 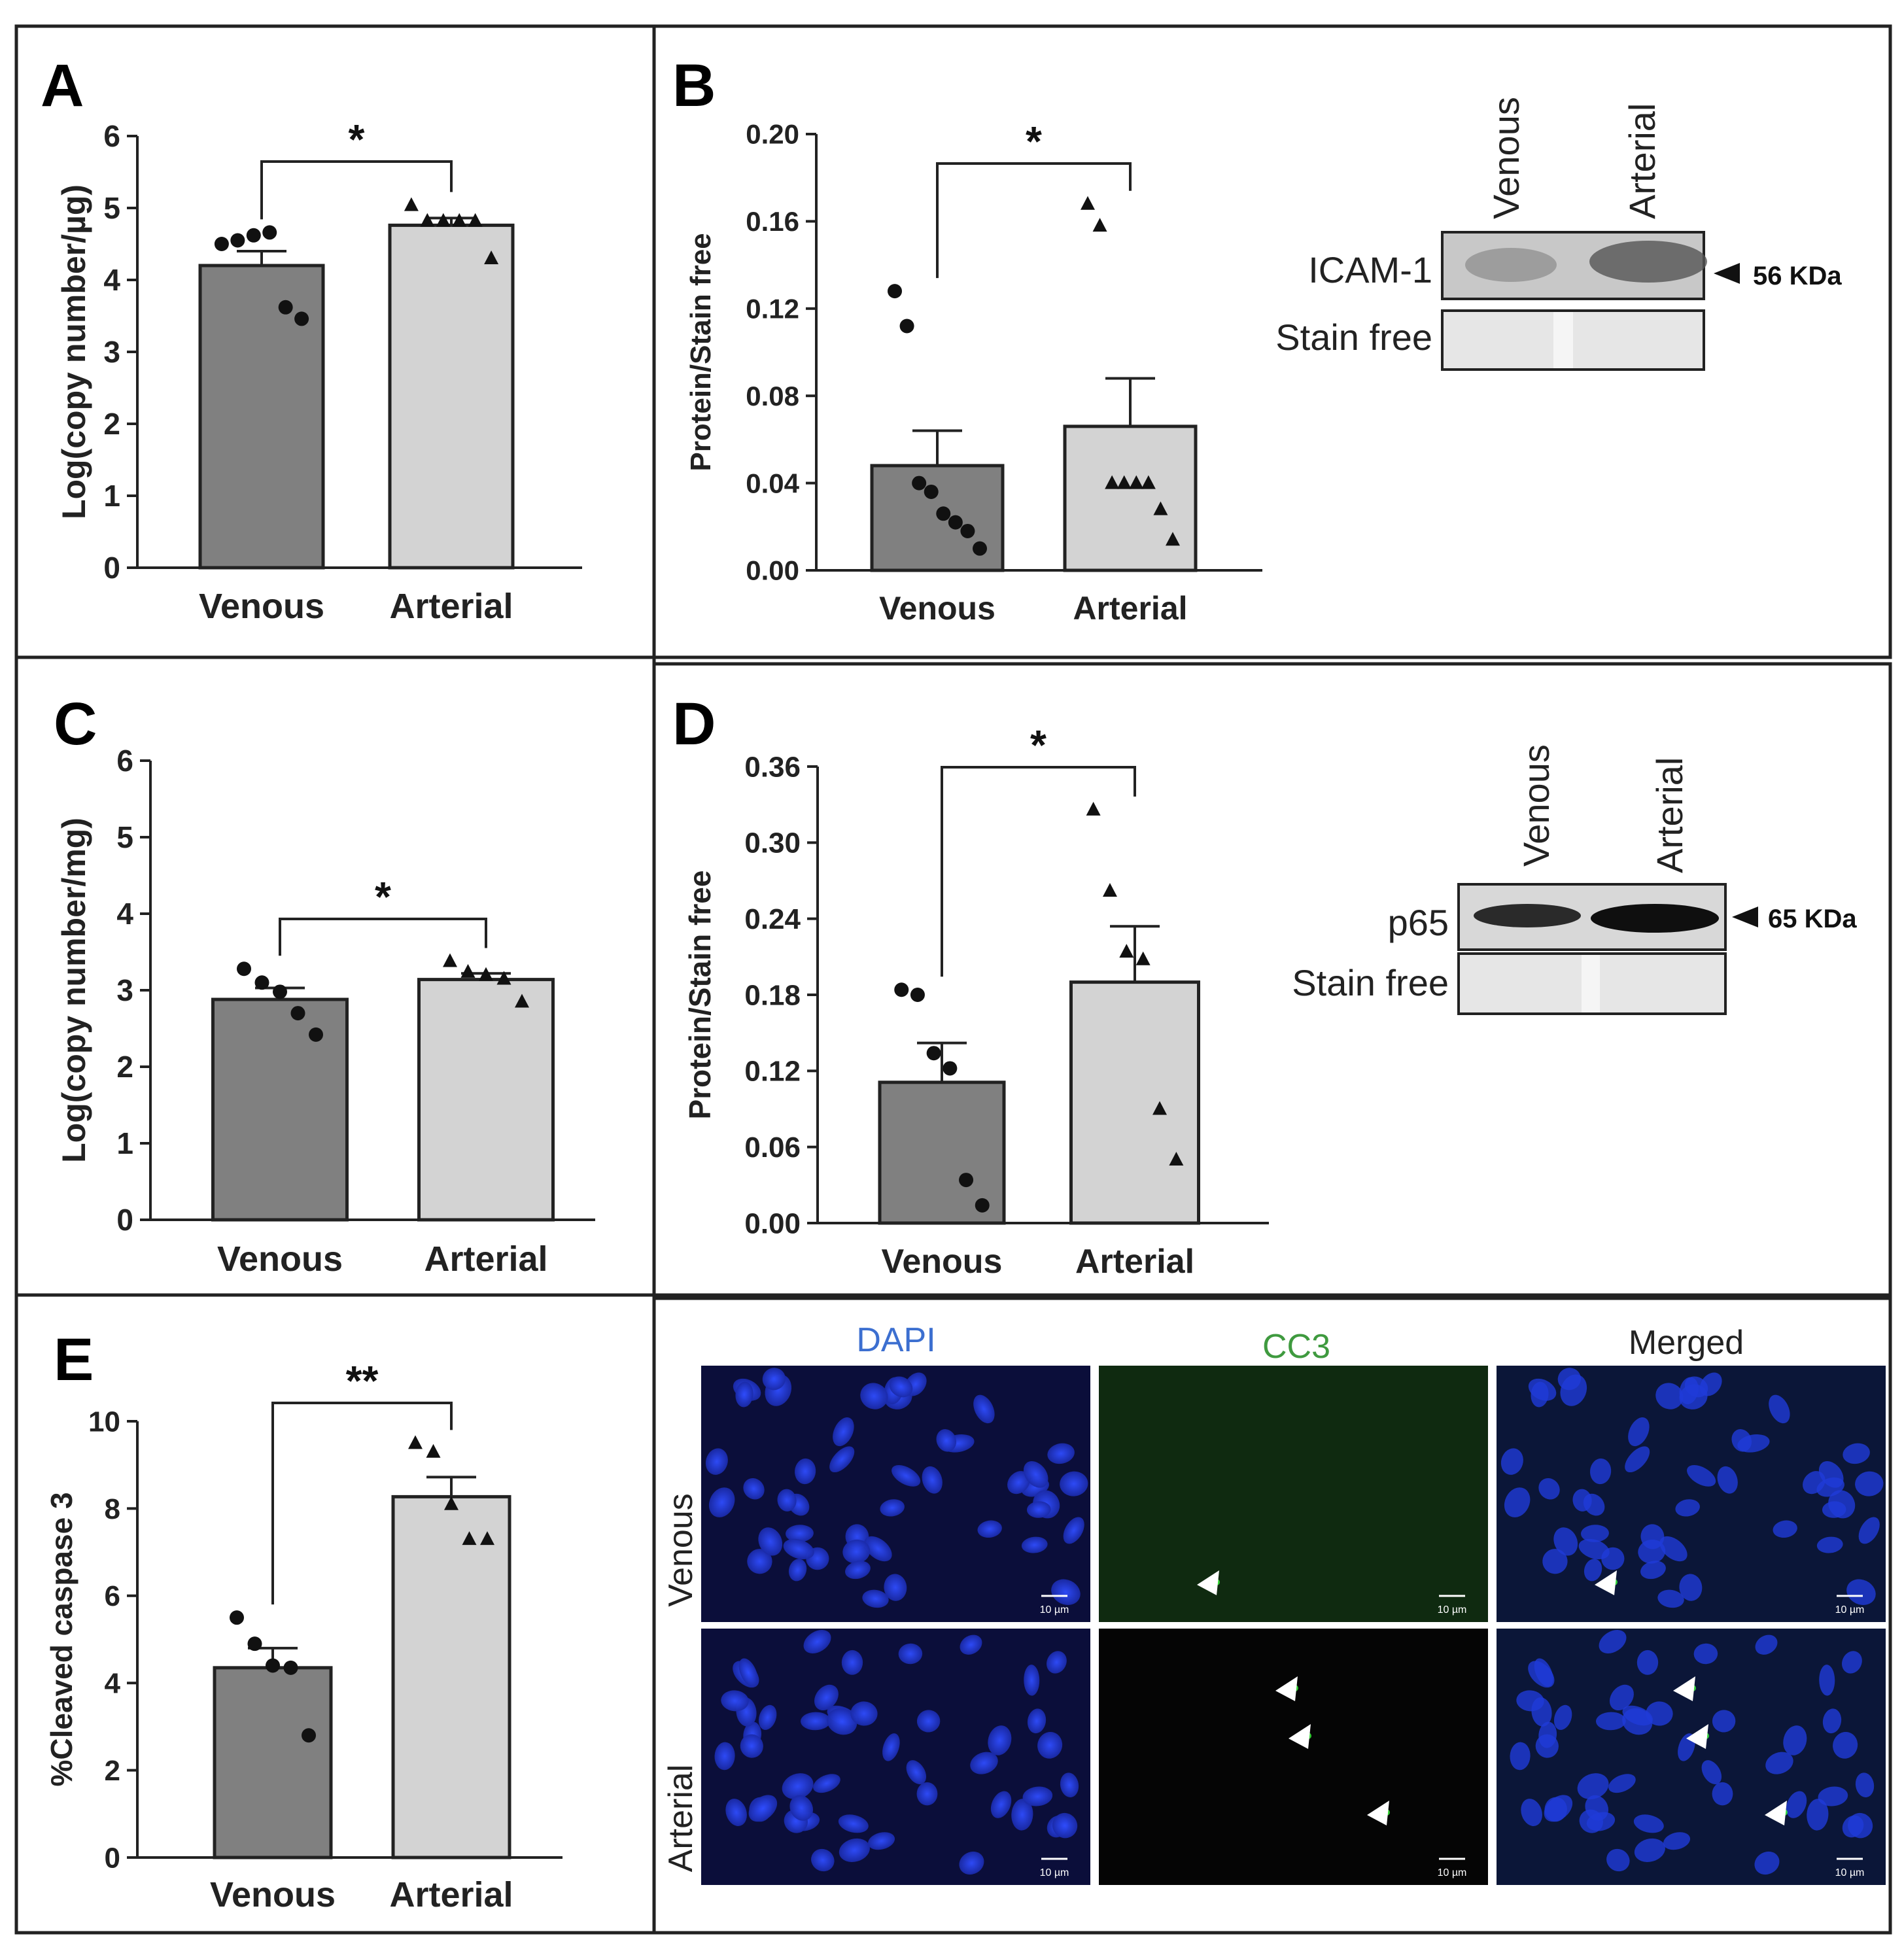 I want to click on y-tick-label: 1, so click(x=111, y=496).